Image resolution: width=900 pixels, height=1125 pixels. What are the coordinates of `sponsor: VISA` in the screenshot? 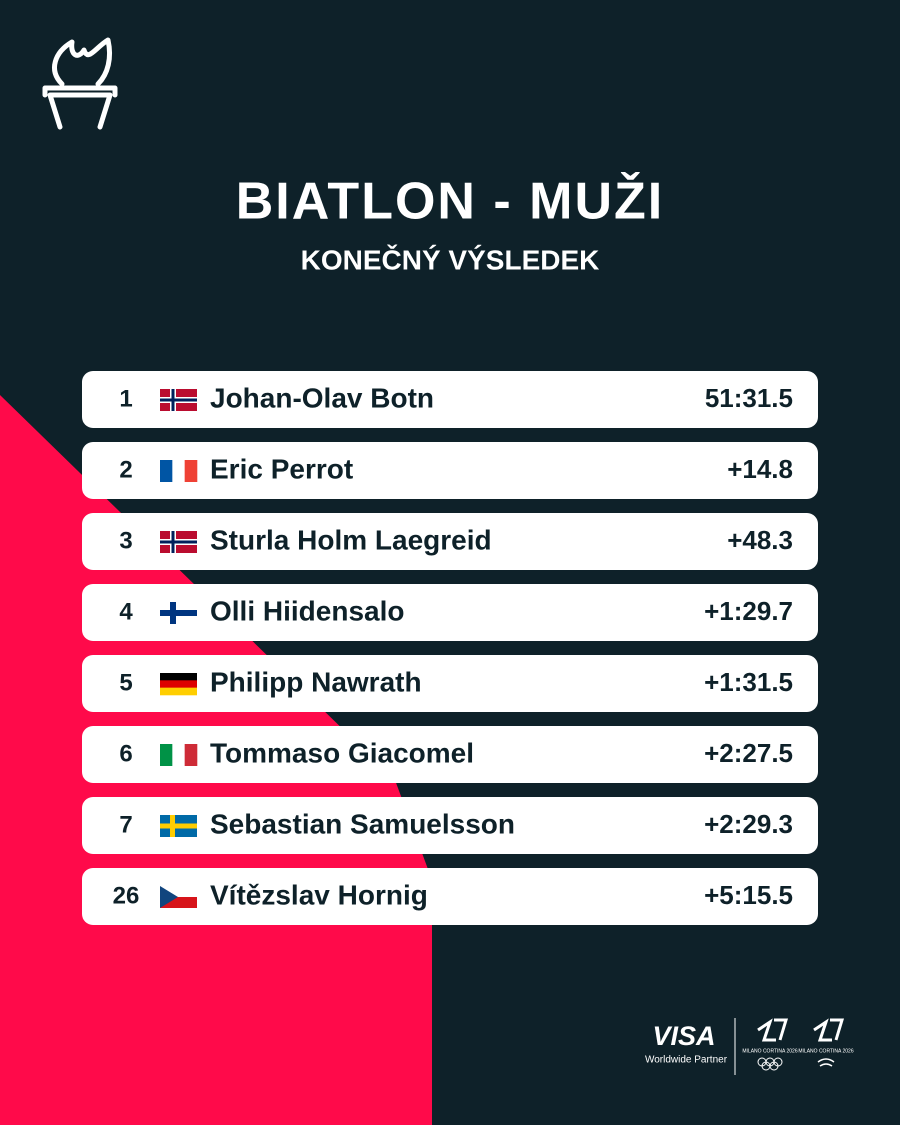 It's located at (683, 1036).